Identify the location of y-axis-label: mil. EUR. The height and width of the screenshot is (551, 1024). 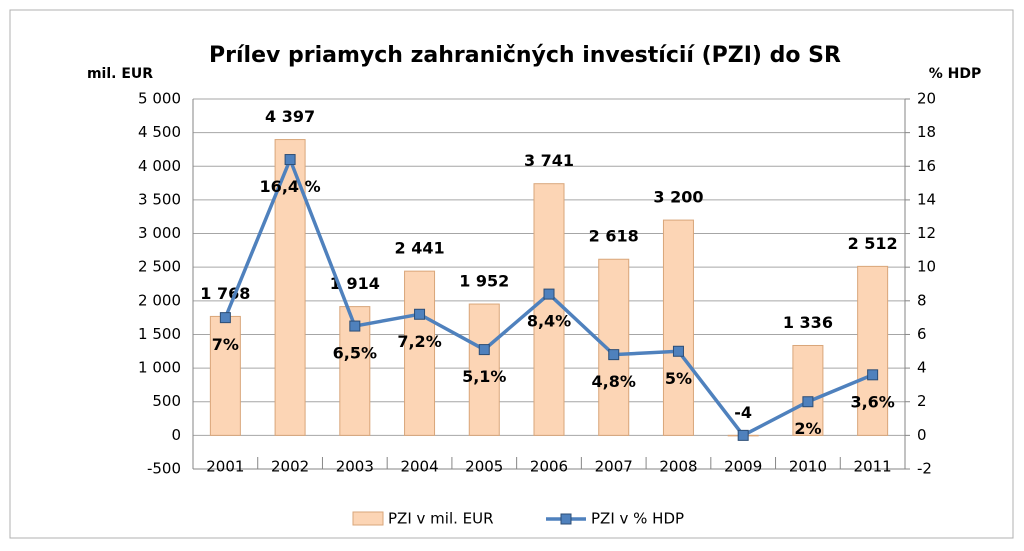
(120, 74).